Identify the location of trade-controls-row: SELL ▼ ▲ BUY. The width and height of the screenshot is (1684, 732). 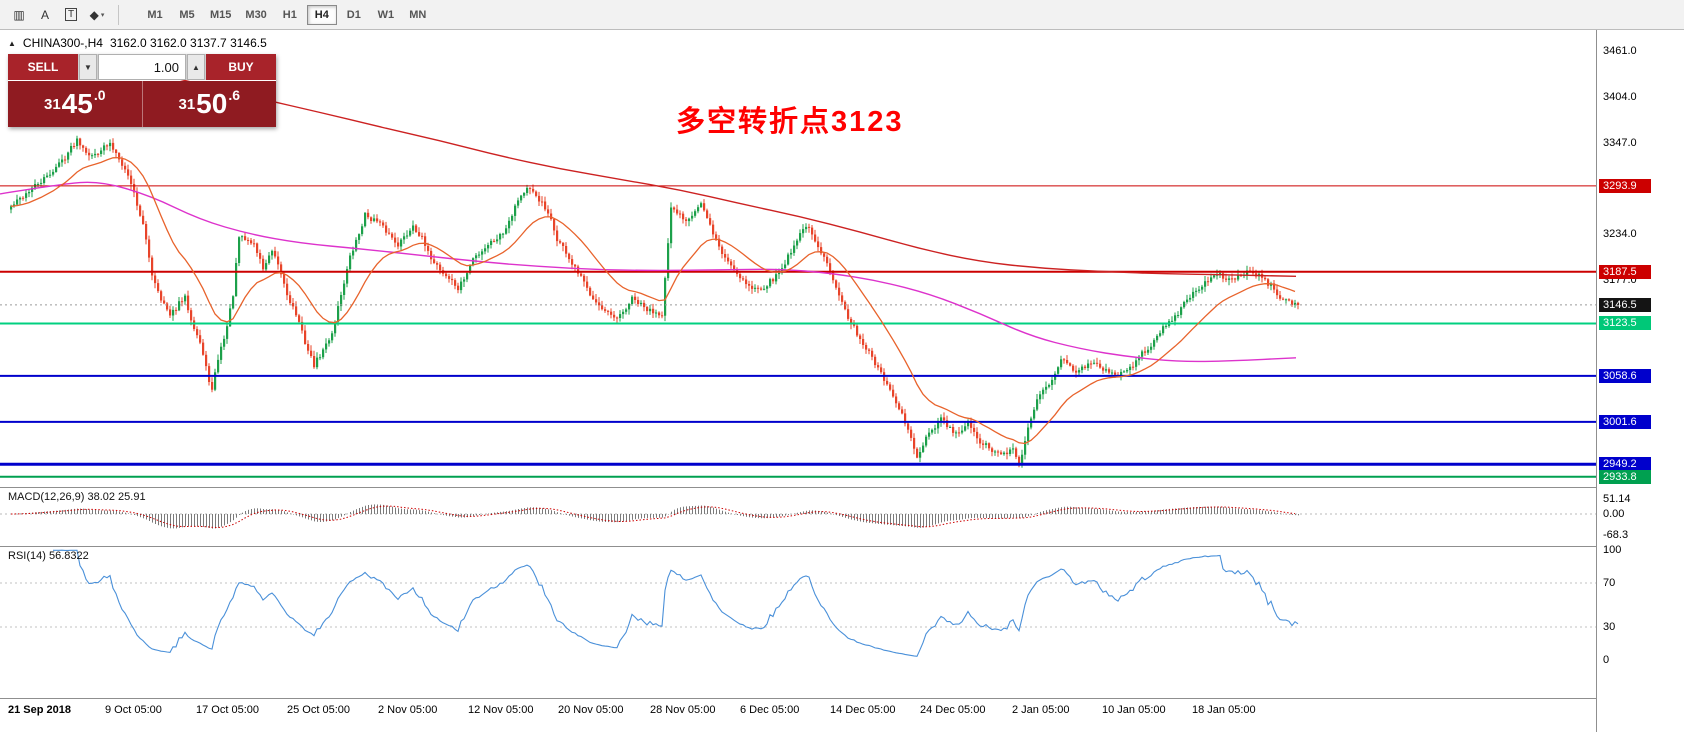
(142, 67).